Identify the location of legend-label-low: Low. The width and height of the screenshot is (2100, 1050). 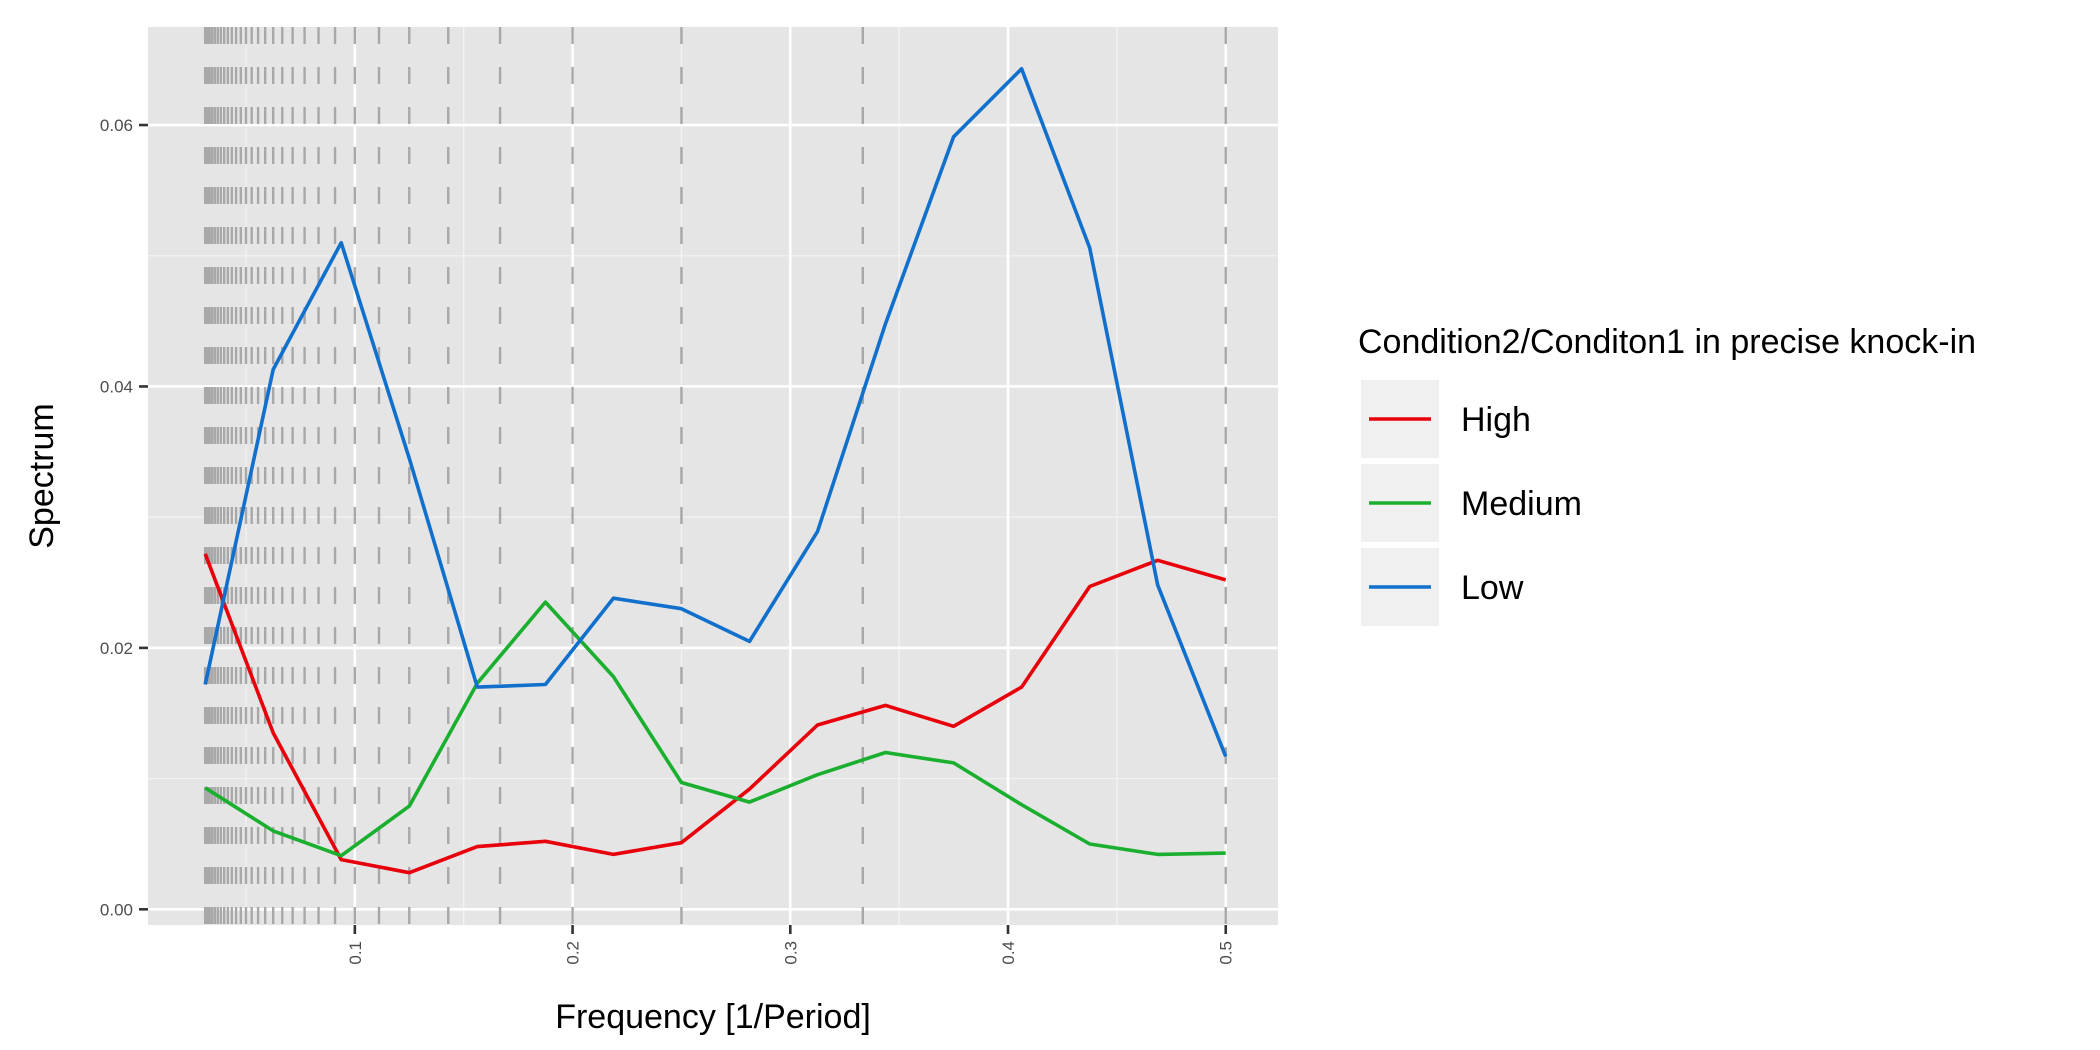
(1492, 588).